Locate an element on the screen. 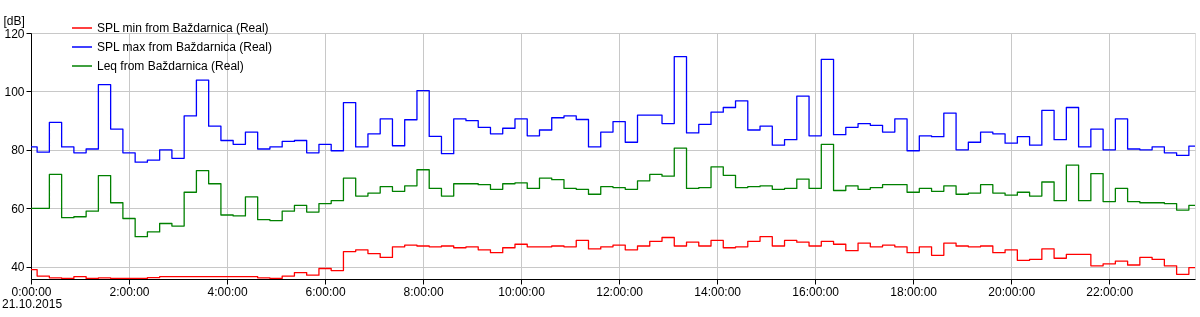 This screenshot has width=1200, height=317. x-tick-label: 16:00:00 is located at coordinates (816, 291).